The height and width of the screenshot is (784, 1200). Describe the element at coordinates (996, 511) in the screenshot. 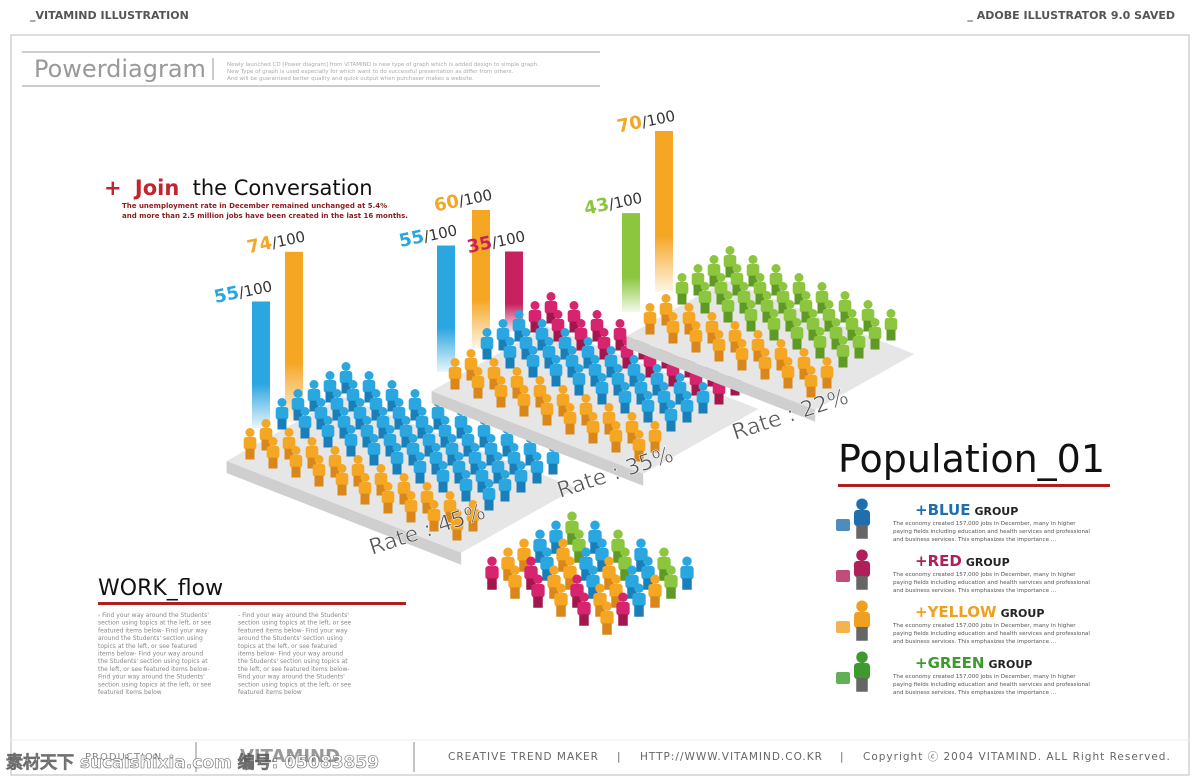

I see `legend-suffix: GROUP` at that location.